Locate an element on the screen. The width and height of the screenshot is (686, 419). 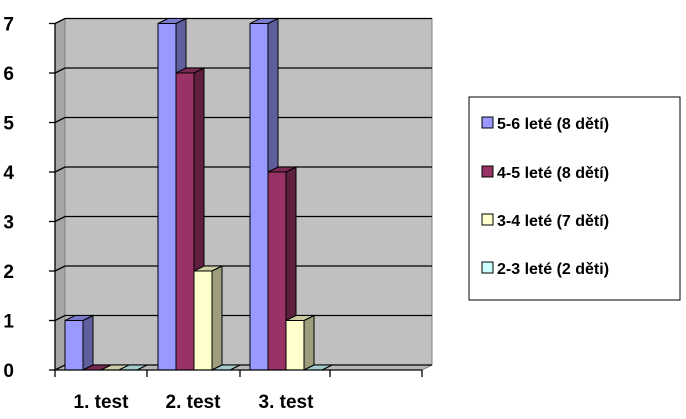
y-tick-label: 7 is located at coordinates (8, 25).